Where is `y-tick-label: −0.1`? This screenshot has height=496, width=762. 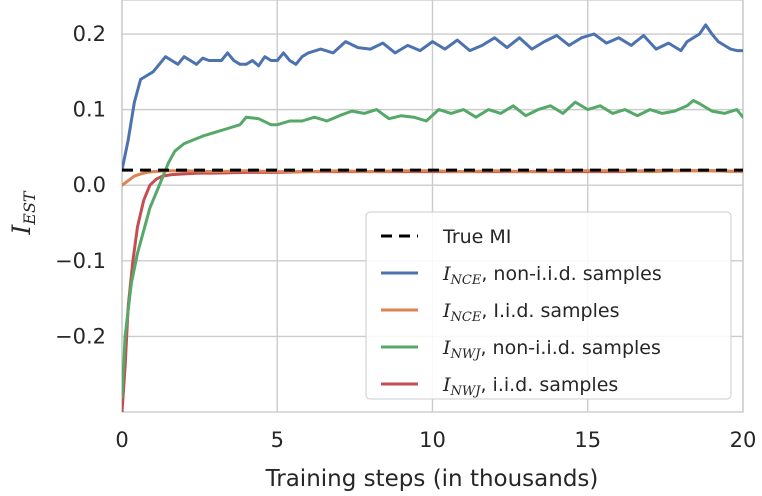
y-tick-label: −0.1 is located at coordinates (80, 261).